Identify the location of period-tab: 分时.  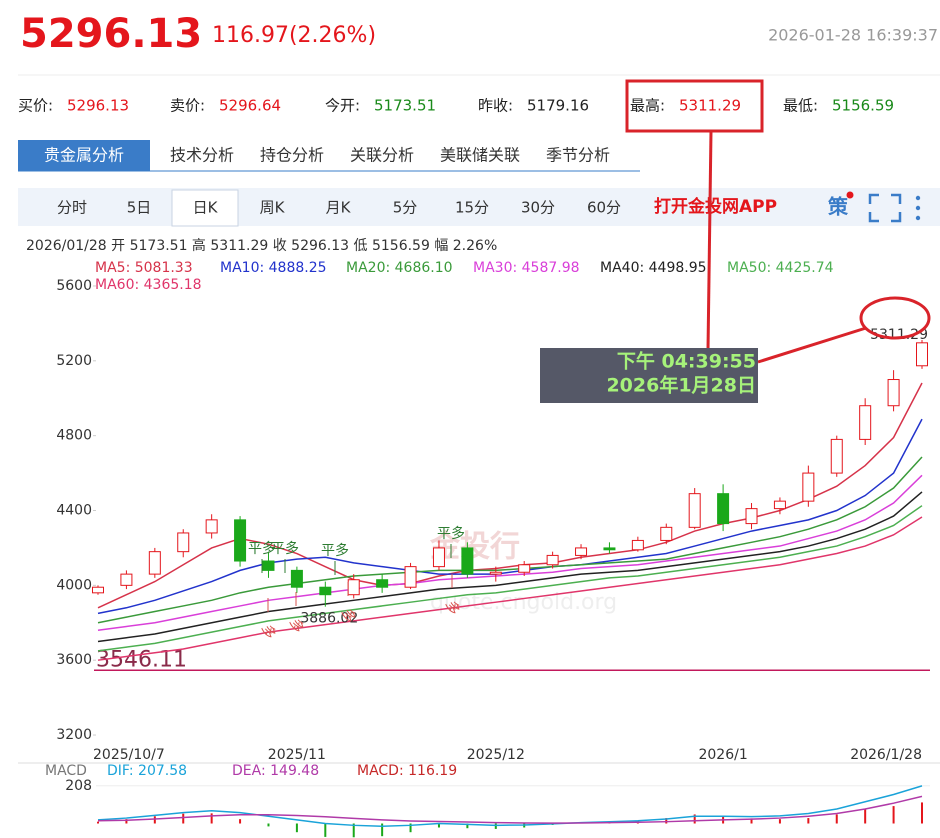
(72, 208).